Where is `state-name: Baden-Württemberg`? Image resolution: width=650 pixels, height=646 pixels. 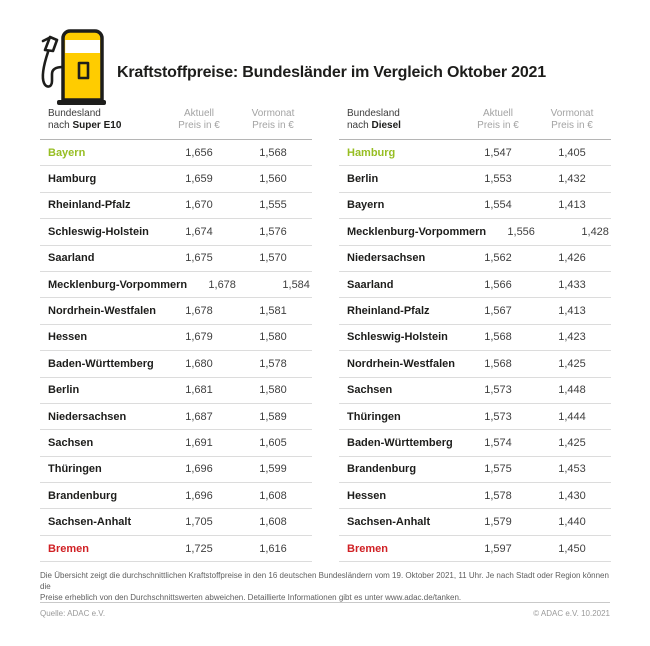
state-name: Baden-Württemberg is located at coordinates (101, 363).